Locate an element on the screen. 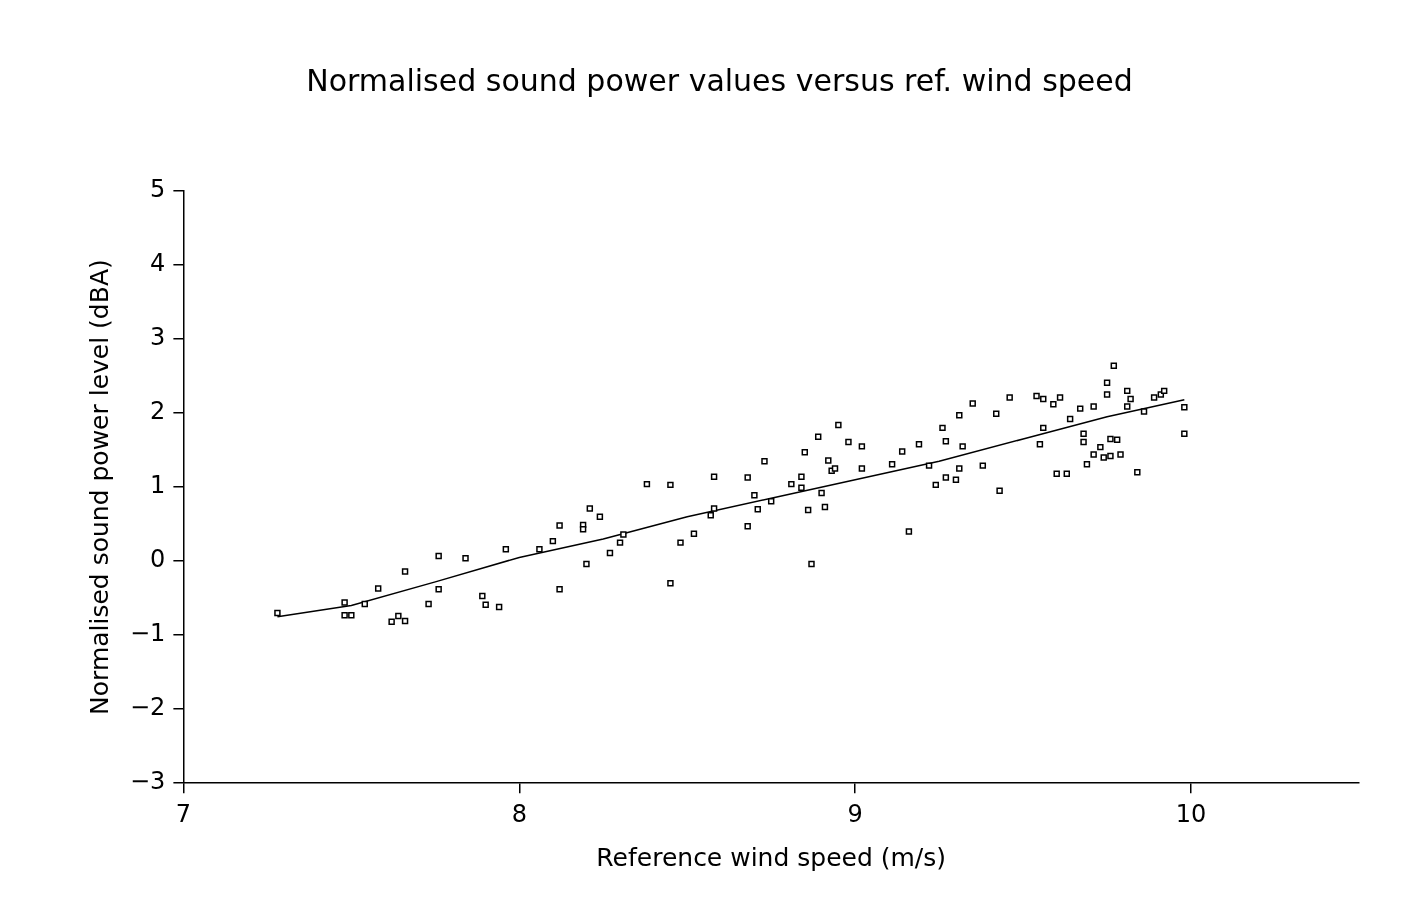  y-axis-title: Normalised sound power level (dBA) is located at coordinates (99, 487).